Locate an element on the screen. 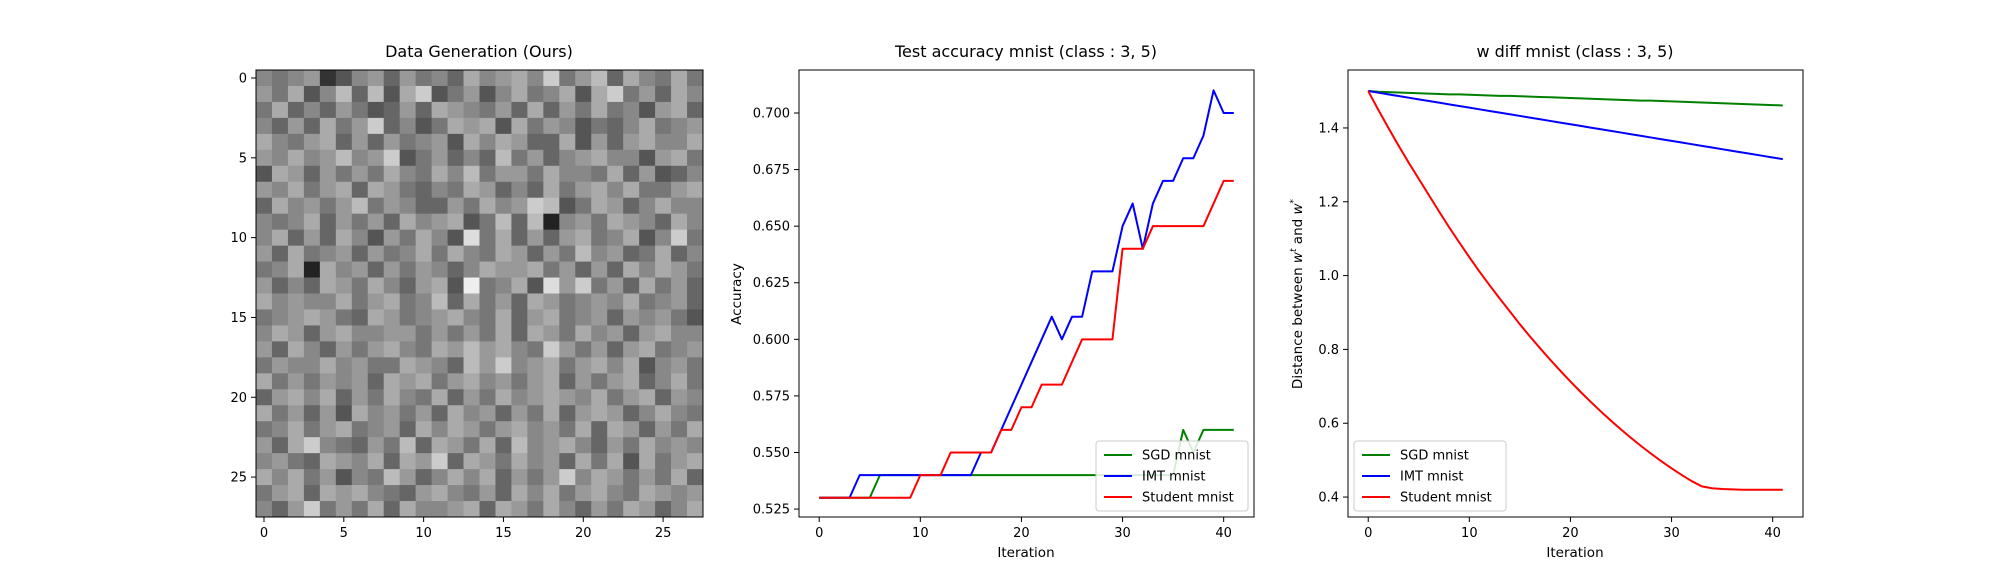 The image size is (2000, 580). acc-ytick-label: 0.600 is located at coordinates (771, 340).